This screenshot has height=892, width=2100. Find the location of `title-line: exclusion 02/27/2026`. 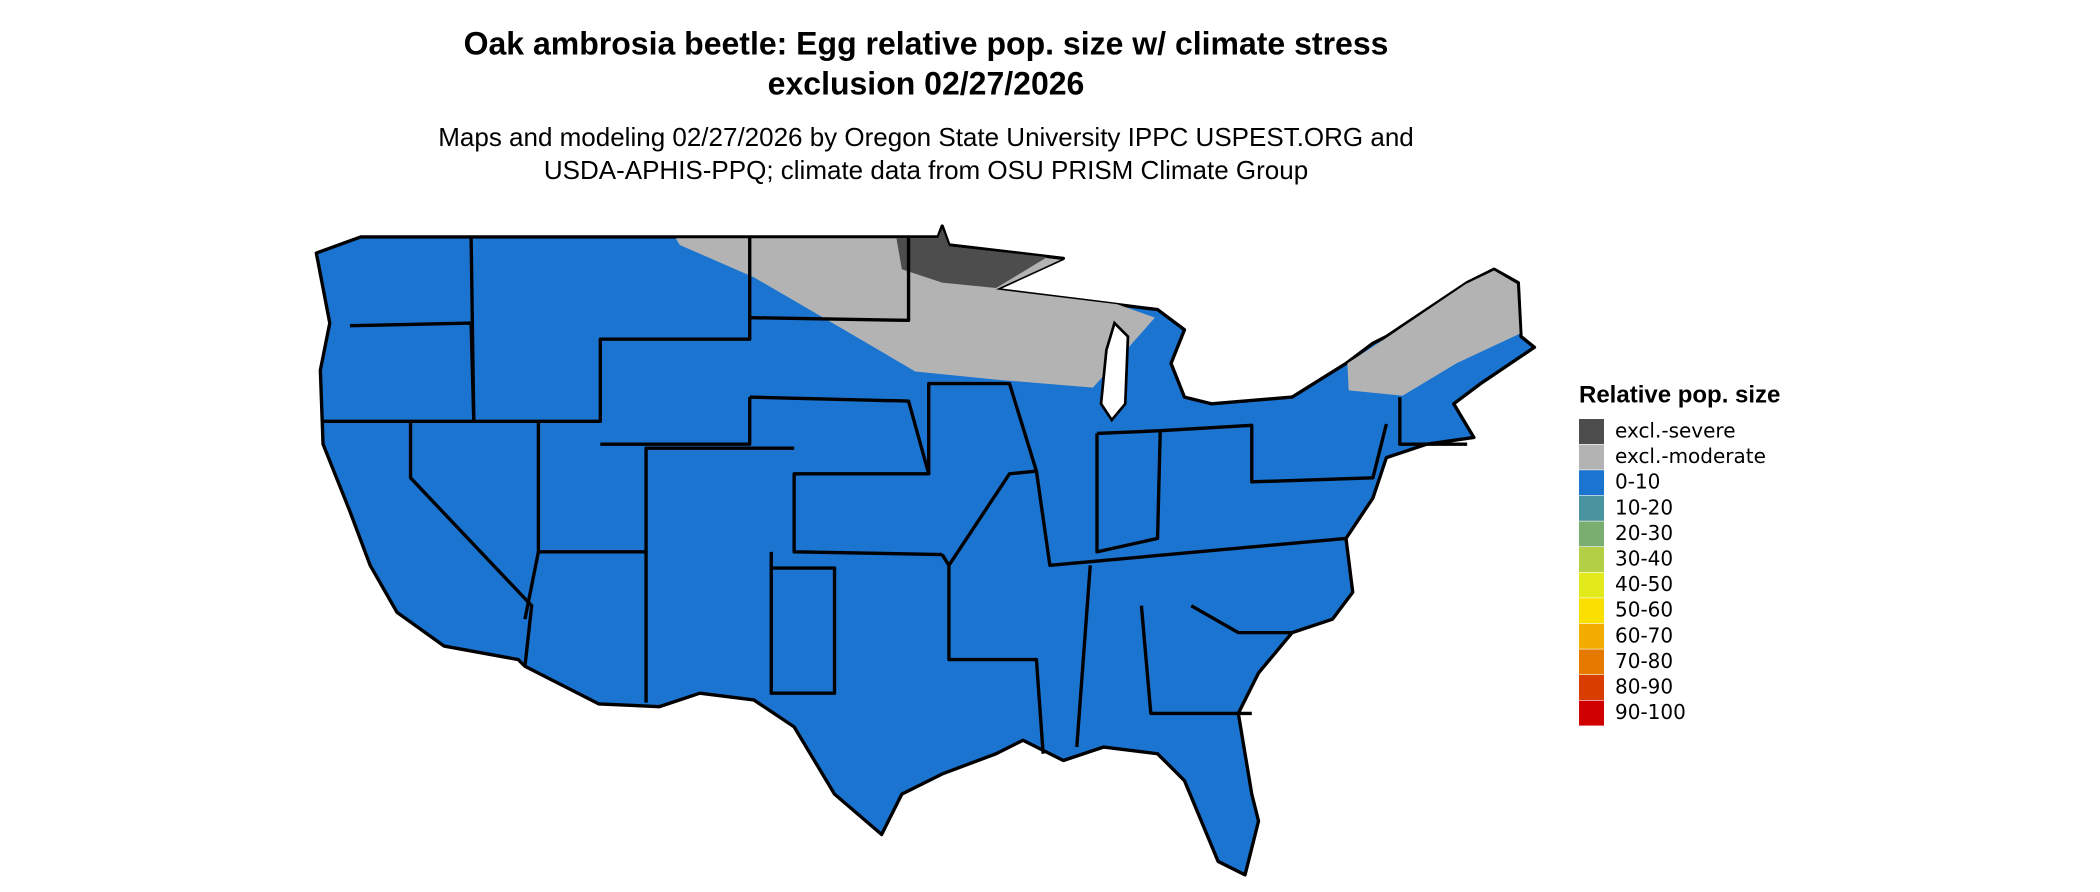

title-line: exclusion 02/27/2026 is located at coordinates (926, 83).